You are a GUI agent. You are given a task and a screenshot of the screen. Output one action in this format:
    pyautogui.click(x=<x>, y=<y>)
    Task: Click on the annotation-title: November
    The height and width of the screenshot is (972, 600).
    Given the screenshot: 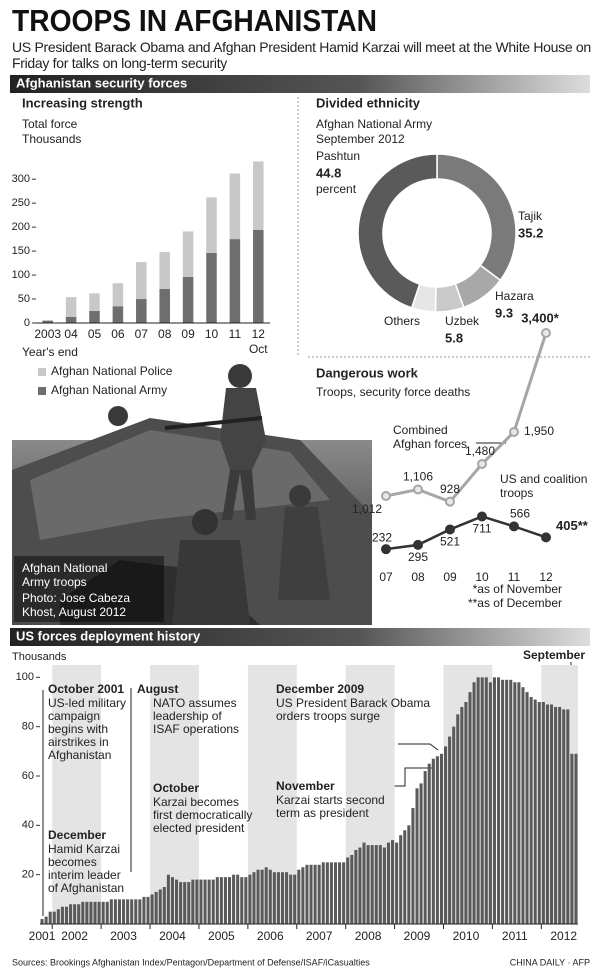 What is the action you would take?
    pyautogui.click(x=305, y=786)
    